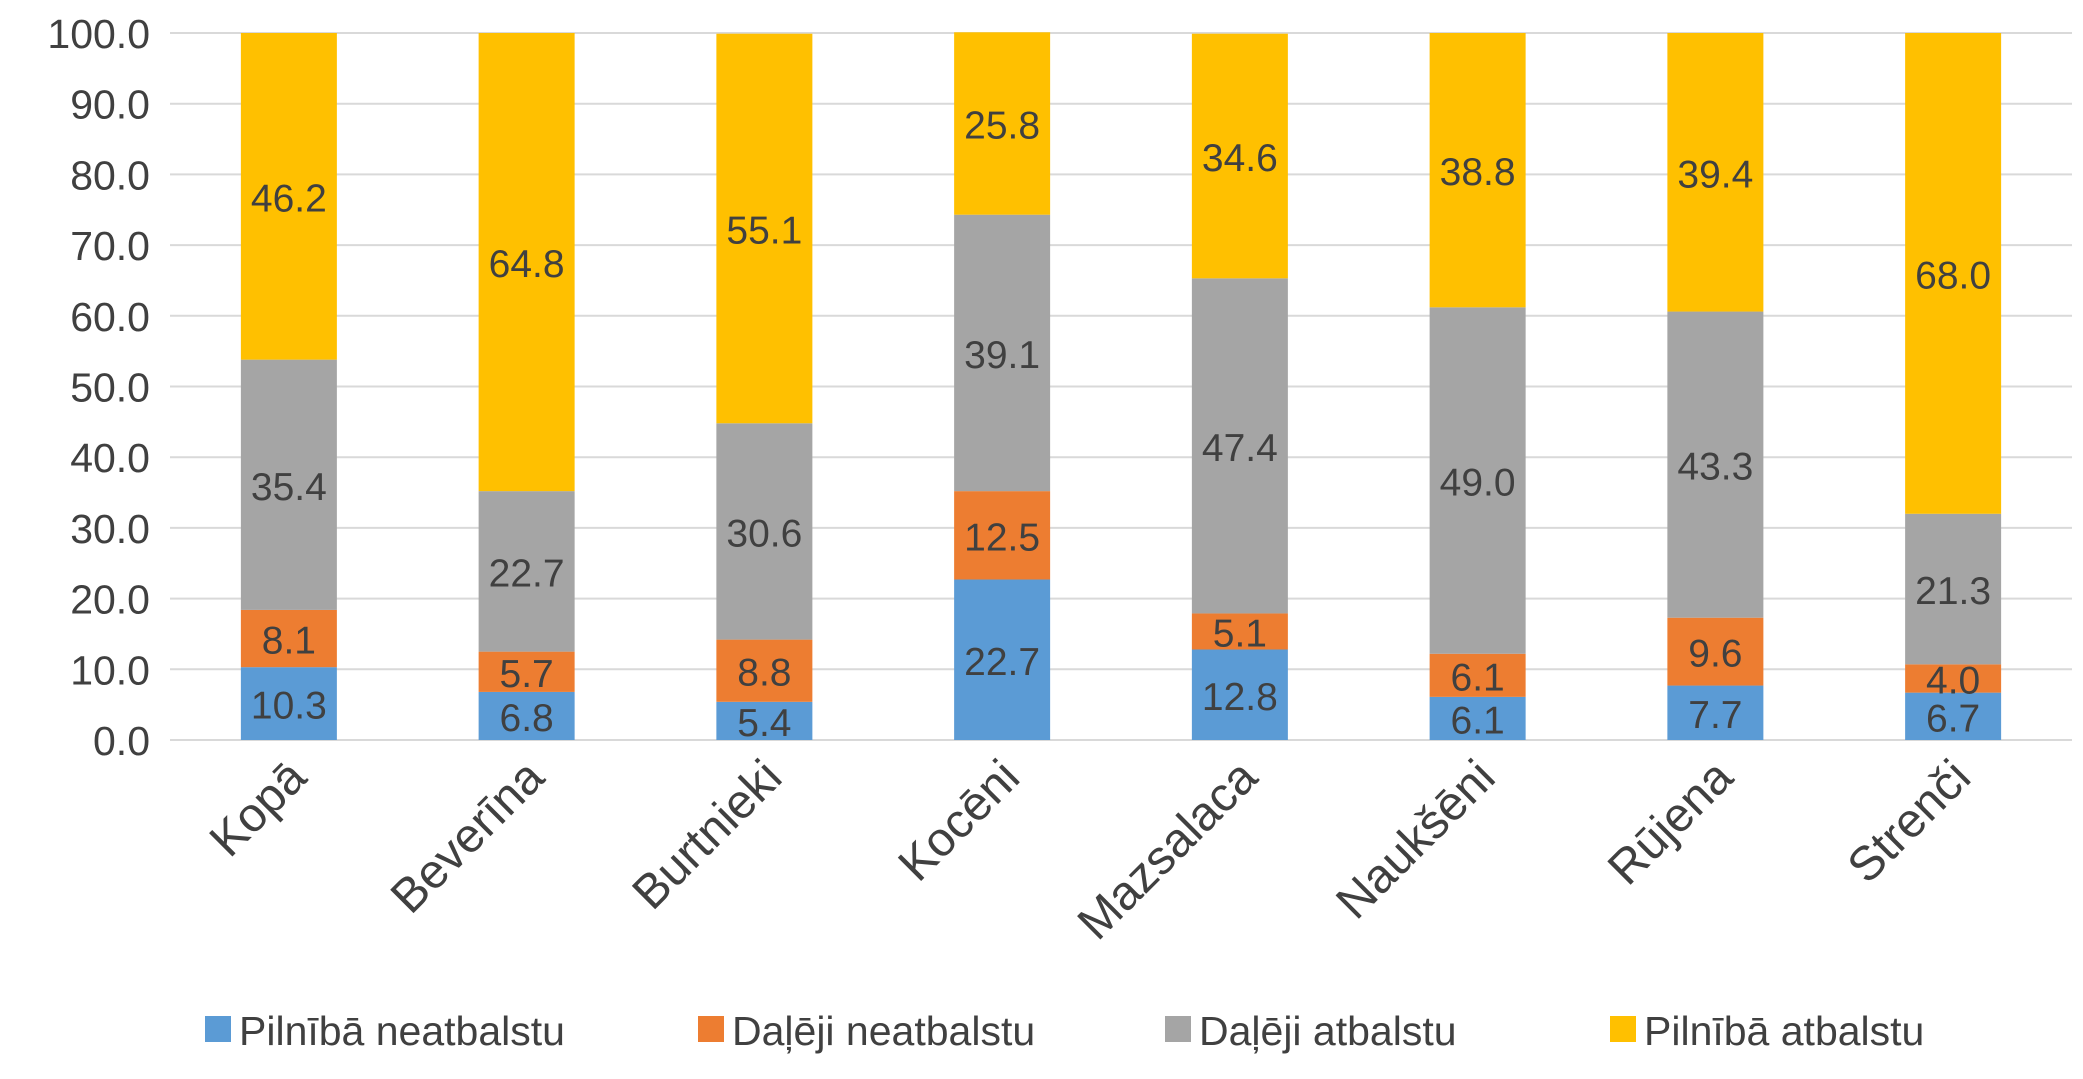 Image resolution: width=2083 pixels, height=1079 pixels. I want to click on data-label: 39.1, so click(1002, 355).